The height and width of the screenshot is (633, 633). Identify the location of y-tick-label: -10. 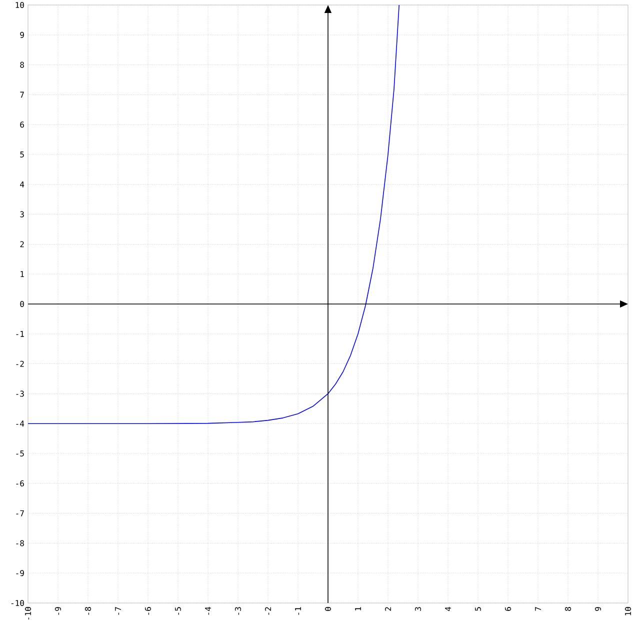
(17, 603).